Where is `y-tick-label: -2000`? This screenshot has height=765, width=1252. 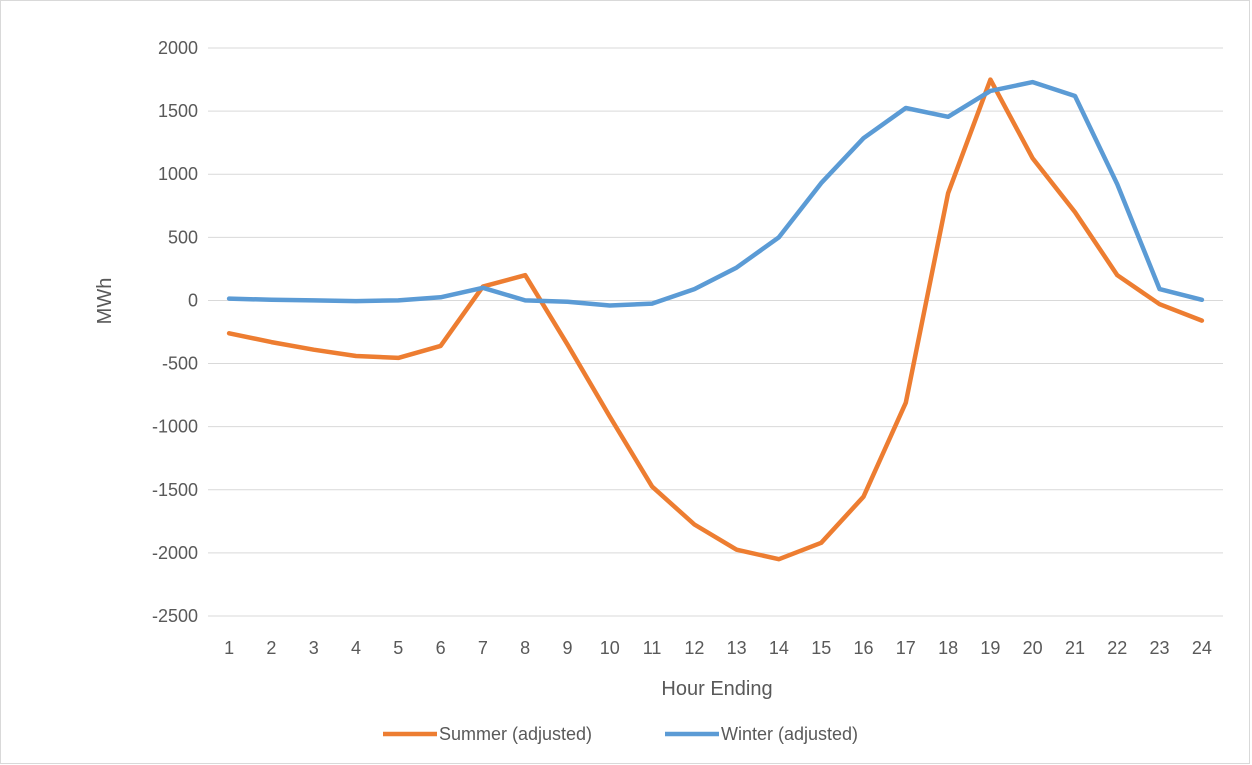
y-tick-label: -2000 is located at coordinates (175, 553).